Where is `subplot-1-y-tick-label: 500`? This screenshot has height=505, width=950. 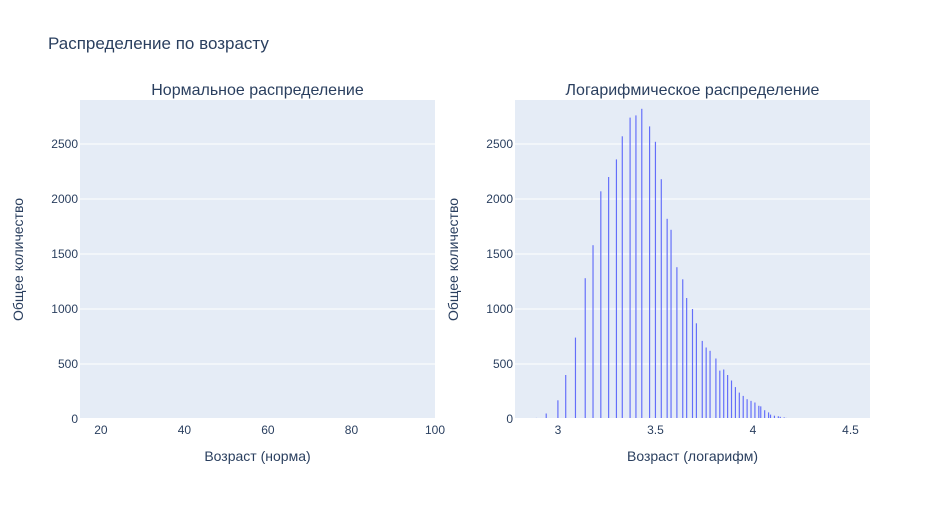
subplot-1-y-tick-label: 500 is located at coordinates (68, 364).